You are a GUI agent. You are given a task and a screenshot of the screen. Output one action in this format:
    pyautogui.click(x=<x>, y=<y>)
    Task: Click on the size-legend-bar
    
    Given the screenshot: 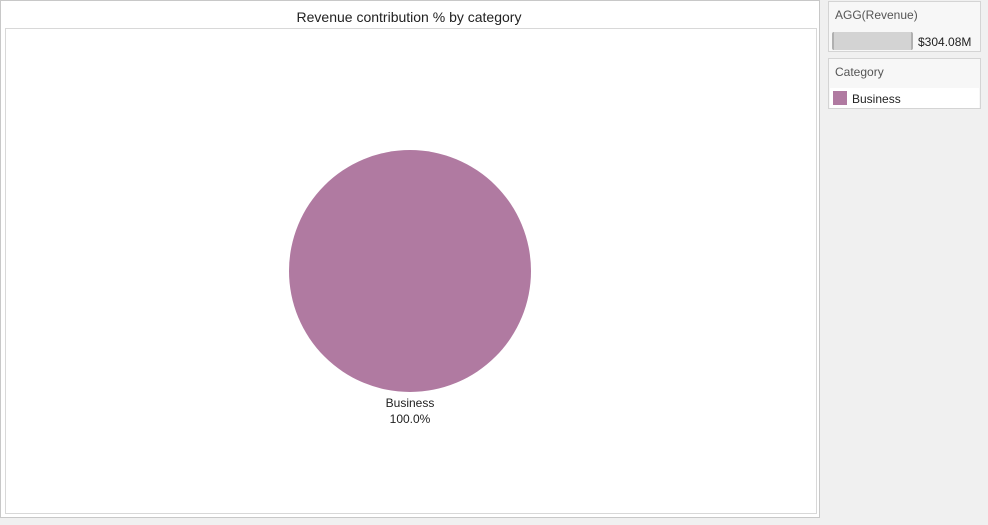 What is the action you would take?
    pyautogui.click(x=872, y=41)
    